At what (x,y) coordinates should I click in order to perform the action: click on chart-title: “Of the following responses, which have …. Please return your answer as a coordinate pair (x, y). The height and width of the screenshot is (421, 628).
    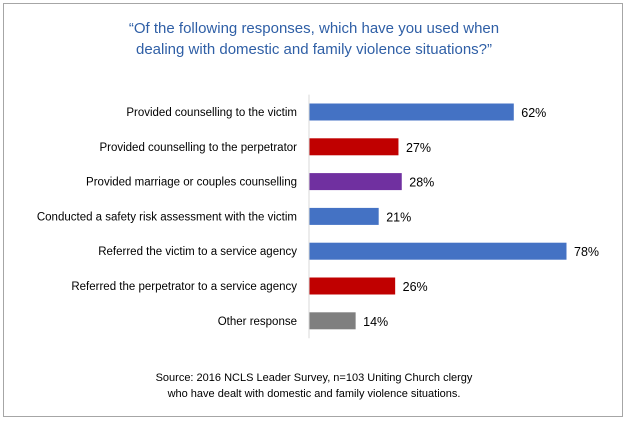
    Looking at the image, I should click on (314, 39).